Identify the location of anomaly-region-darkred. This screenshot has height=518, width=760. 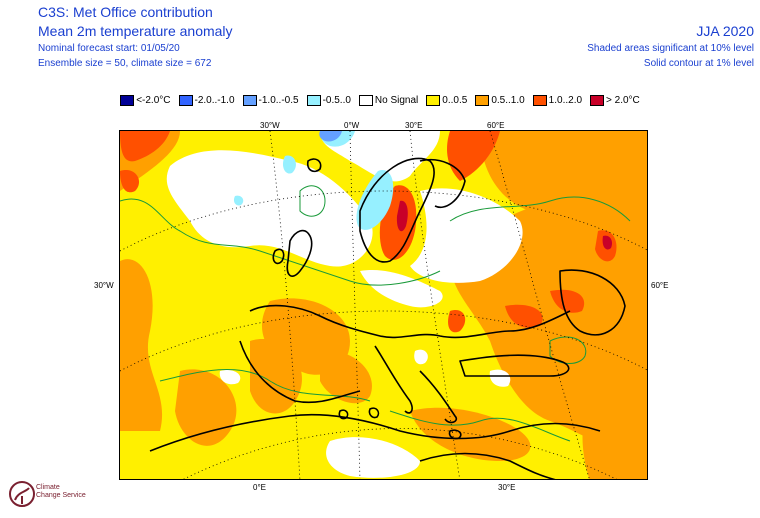
(402, 216).